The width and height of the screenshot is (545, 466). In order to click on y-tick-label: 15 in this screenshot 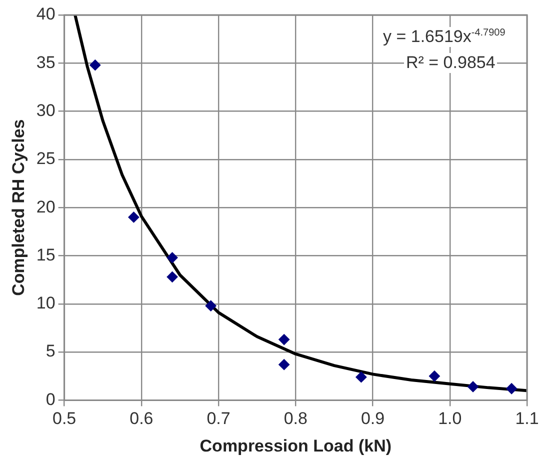, I will do `click(46, 254)`.